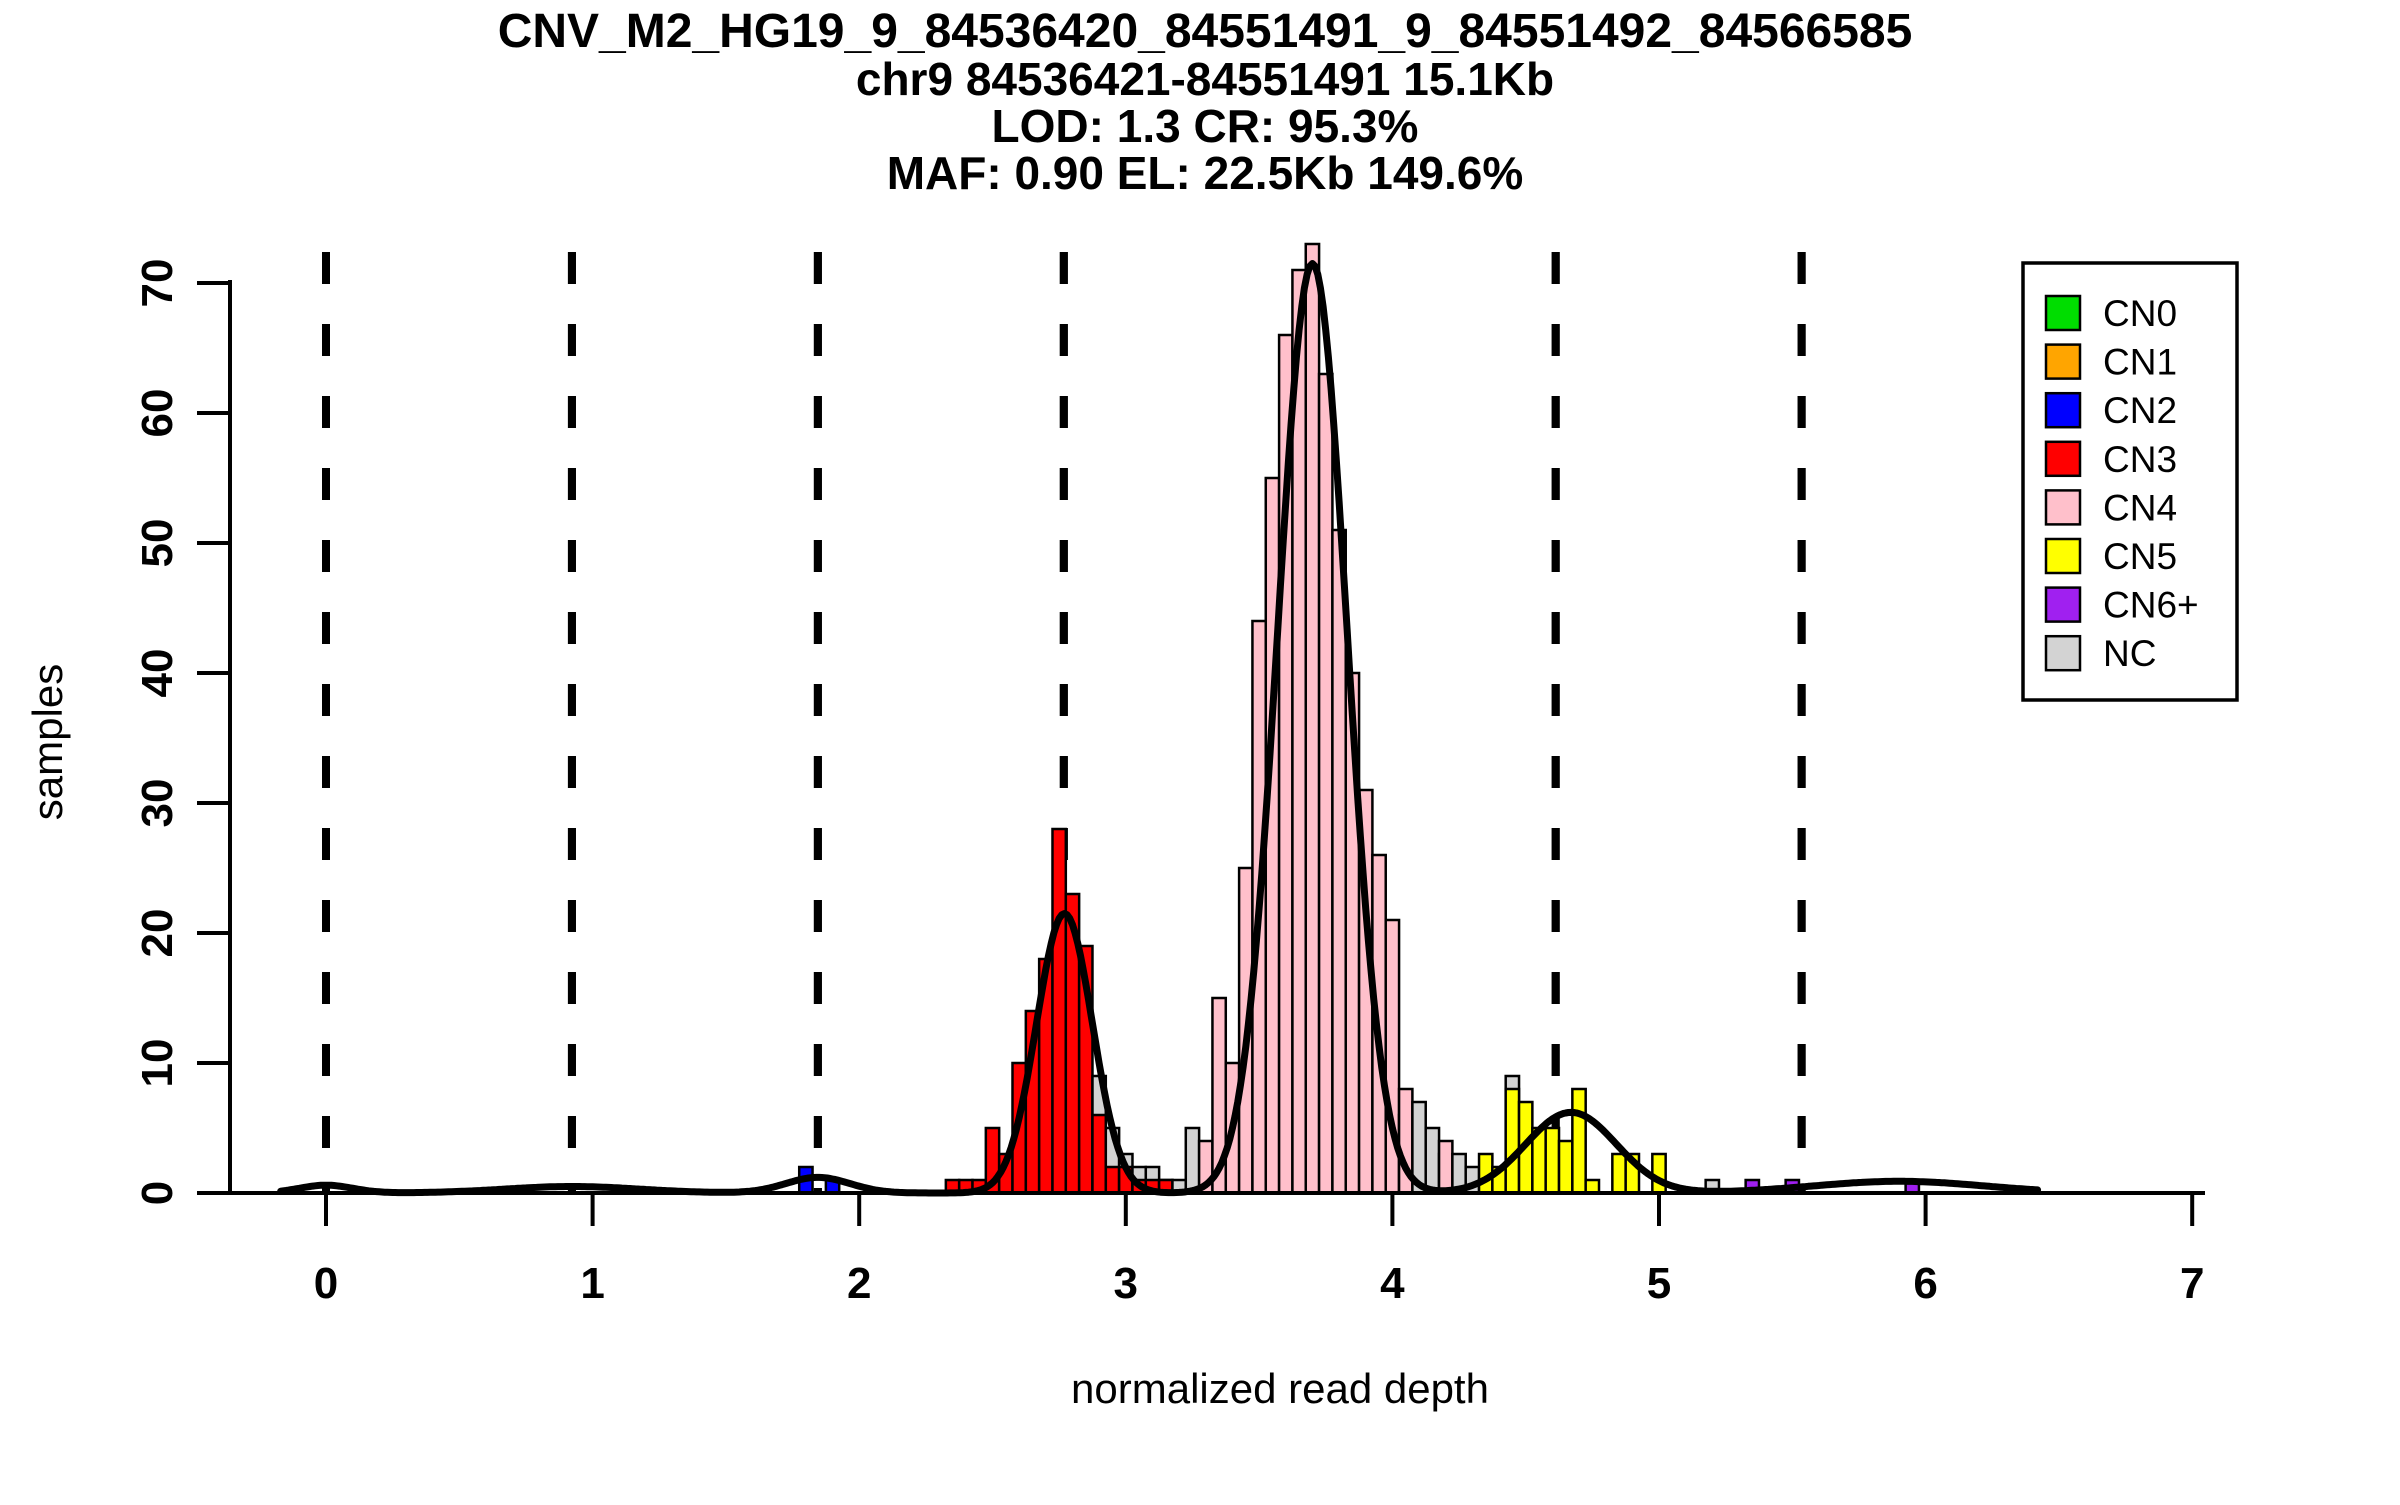 This screenshot has width=2400, height=1505. Describe the element at coordinates (2140, 507) in the screenshot. I see `legend-label: CN4` at that location.